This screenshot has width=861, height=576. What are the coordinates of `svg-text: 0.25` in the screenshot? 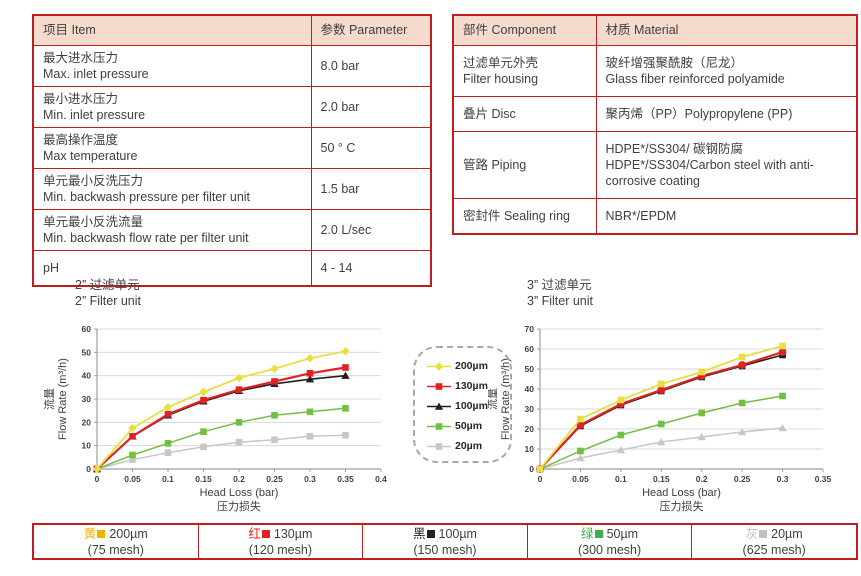 It's located at (274, 479).